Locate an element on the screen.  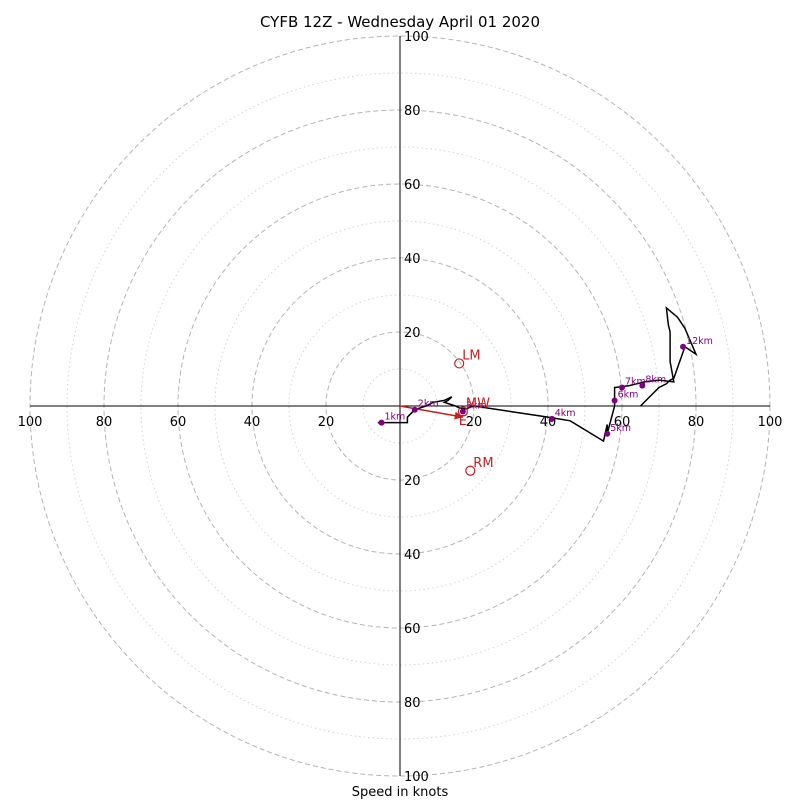
storm-motion-label: LM is located at coordinates (471, 355).